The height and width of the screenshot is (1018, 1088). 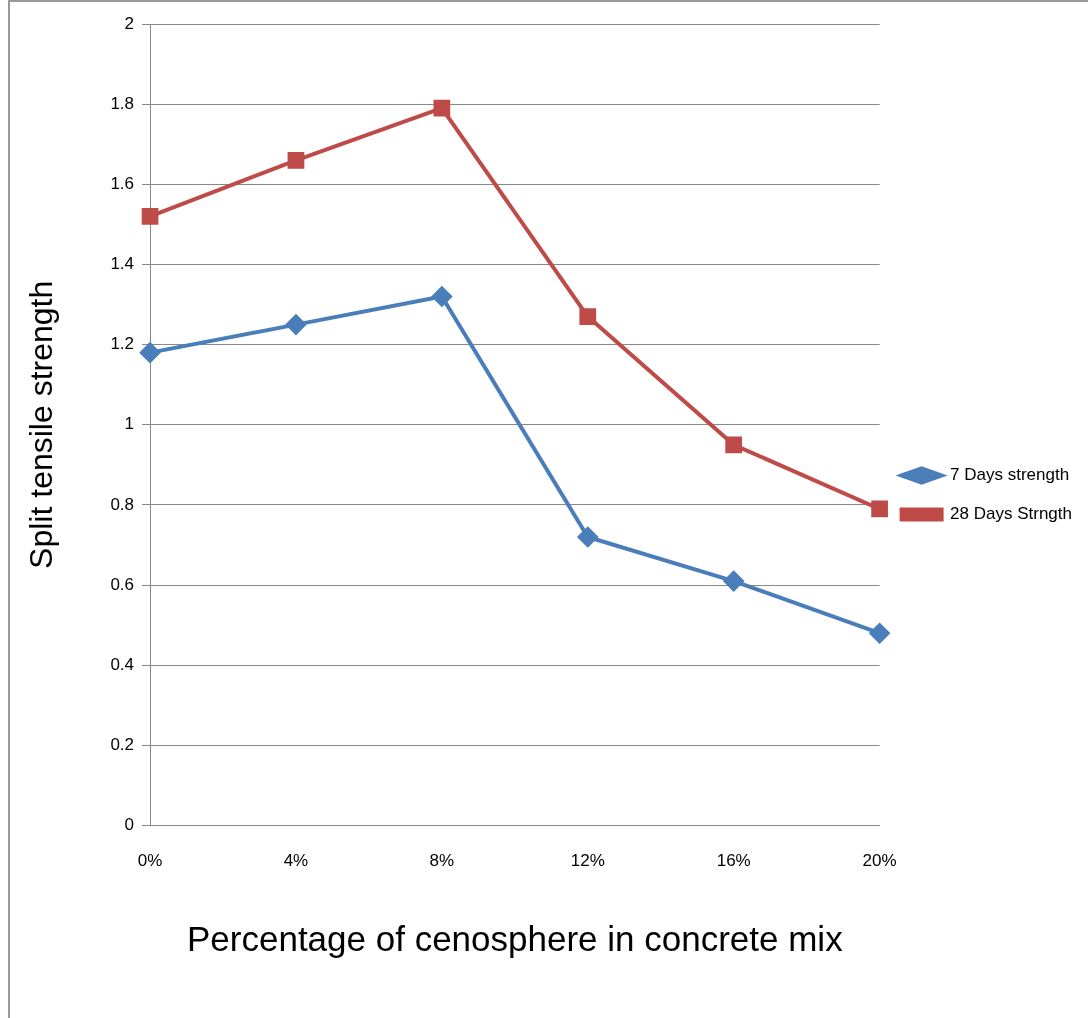 What do you see at coordinates (122, 344) in the screenshot?
I see `y-tick-label: 1.2` at bounding box center [122, 344].